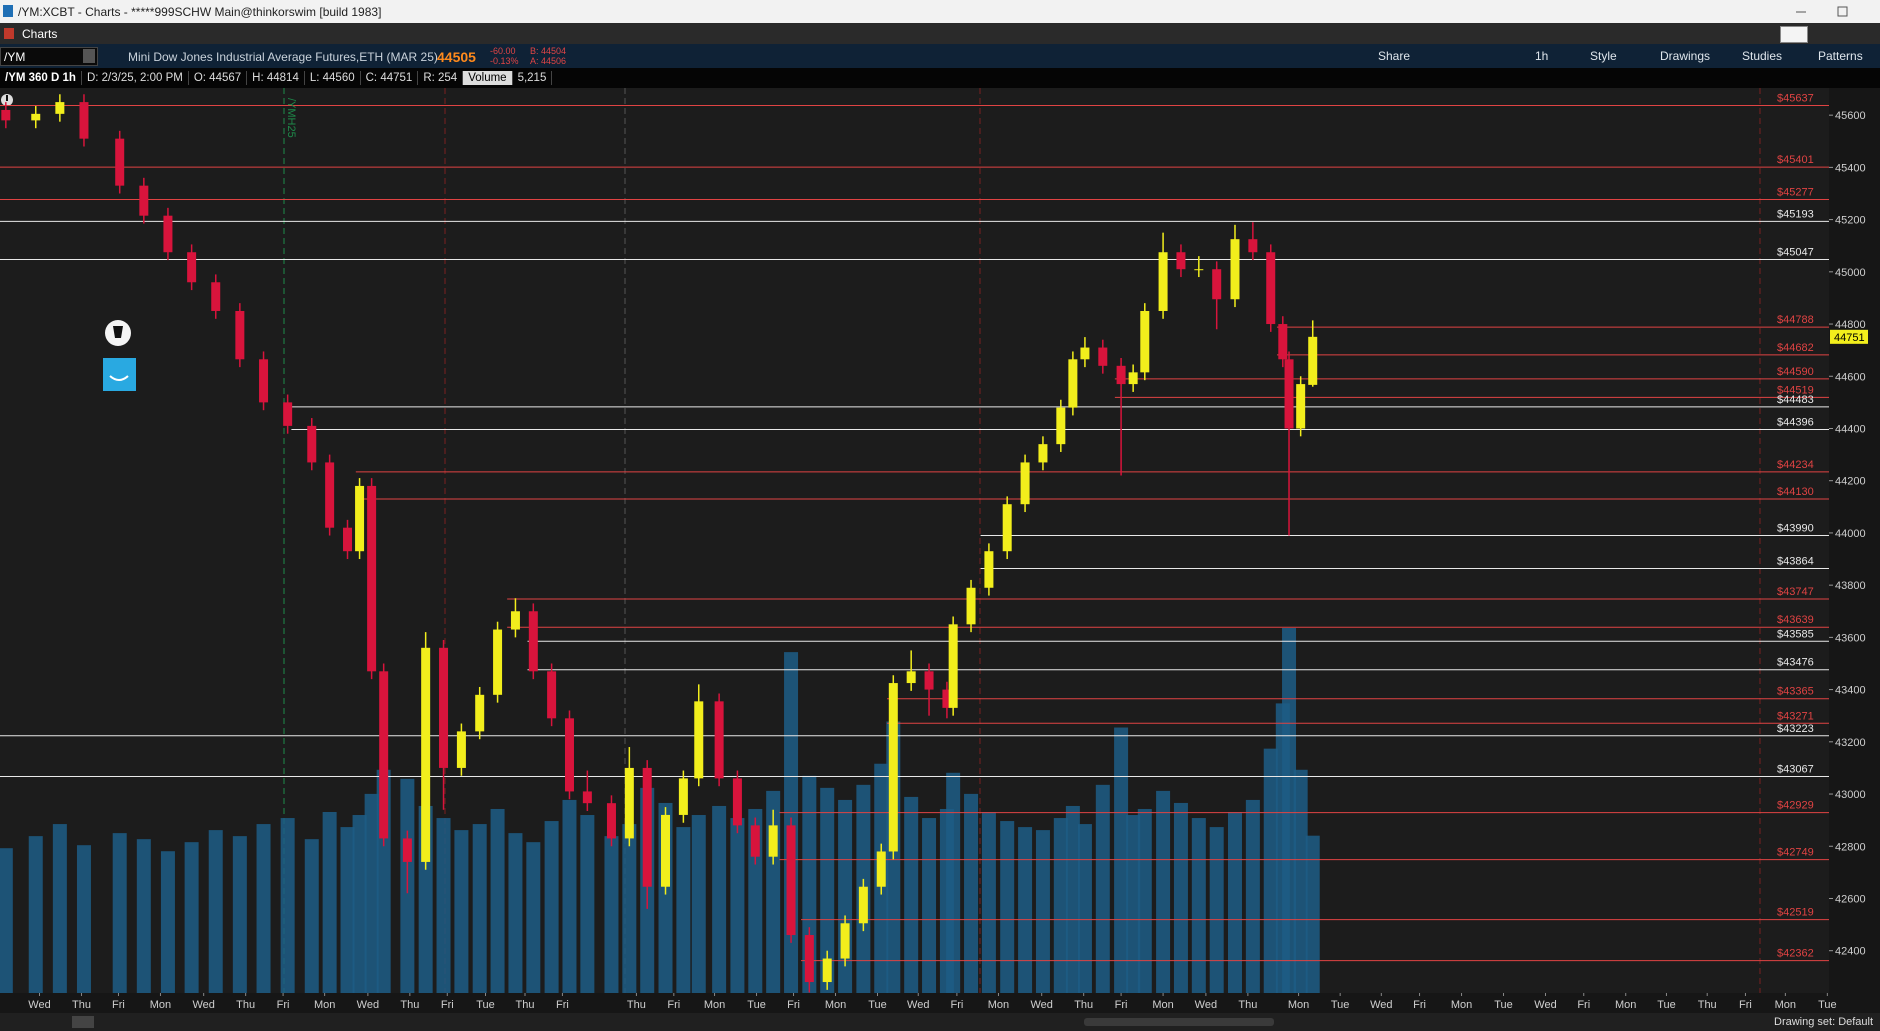 Image resolution: width=1880 pixels, height=1031 pixels. Describe the element at coordinates (1850, 377) in the screenshot. I see `y-tick-label: 44600` at that location.